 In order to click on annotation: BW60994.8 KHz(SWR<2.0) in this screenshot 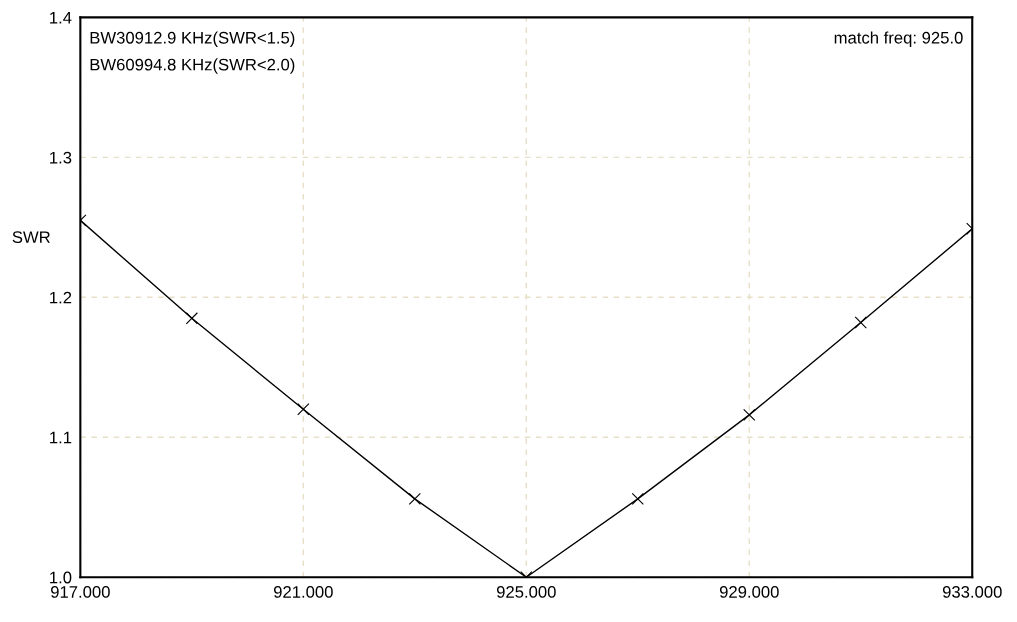, I will do `click(192, 66)`.